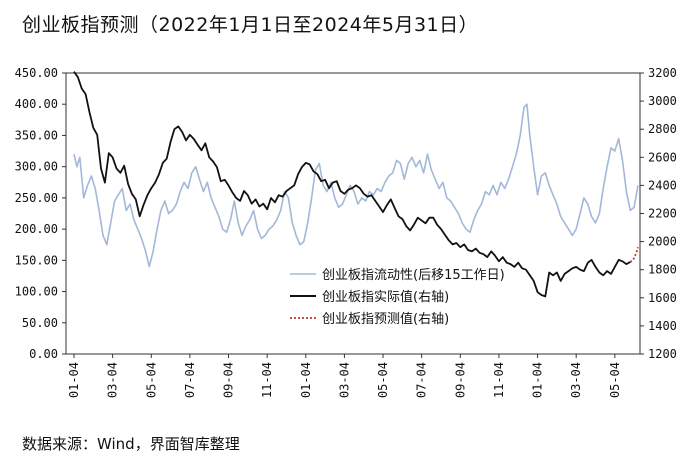 The image size is (700, 466). Describe the element at coordinates (662, 73) in the screenshot. I see `right-tick-label: 3200` at that location.